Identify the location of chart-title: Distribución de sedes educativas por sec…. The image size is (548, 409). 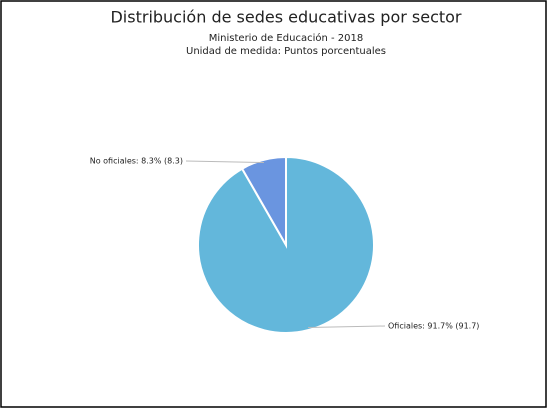
(285, 17).